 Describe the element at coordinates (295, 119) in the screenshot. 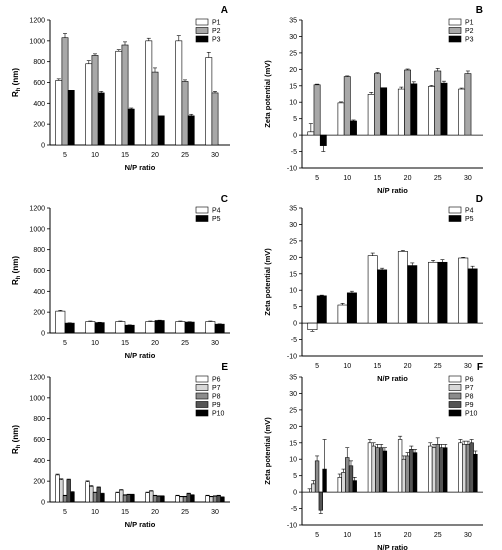

I see `panel-b-y-tick-label: 5` at that location.